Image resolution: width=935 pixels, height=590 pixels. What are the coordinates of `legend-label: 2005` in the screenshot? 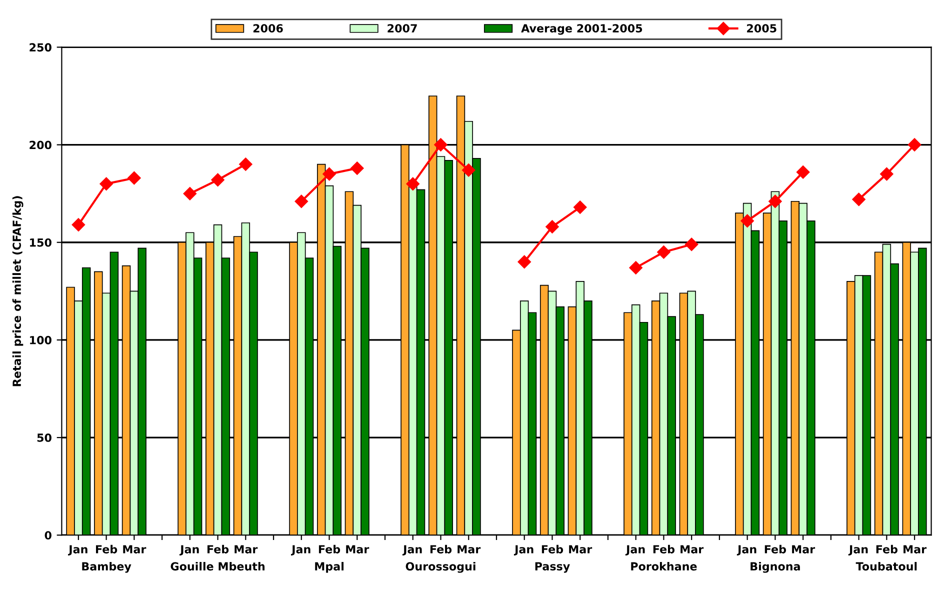 It's located at (761, 28).